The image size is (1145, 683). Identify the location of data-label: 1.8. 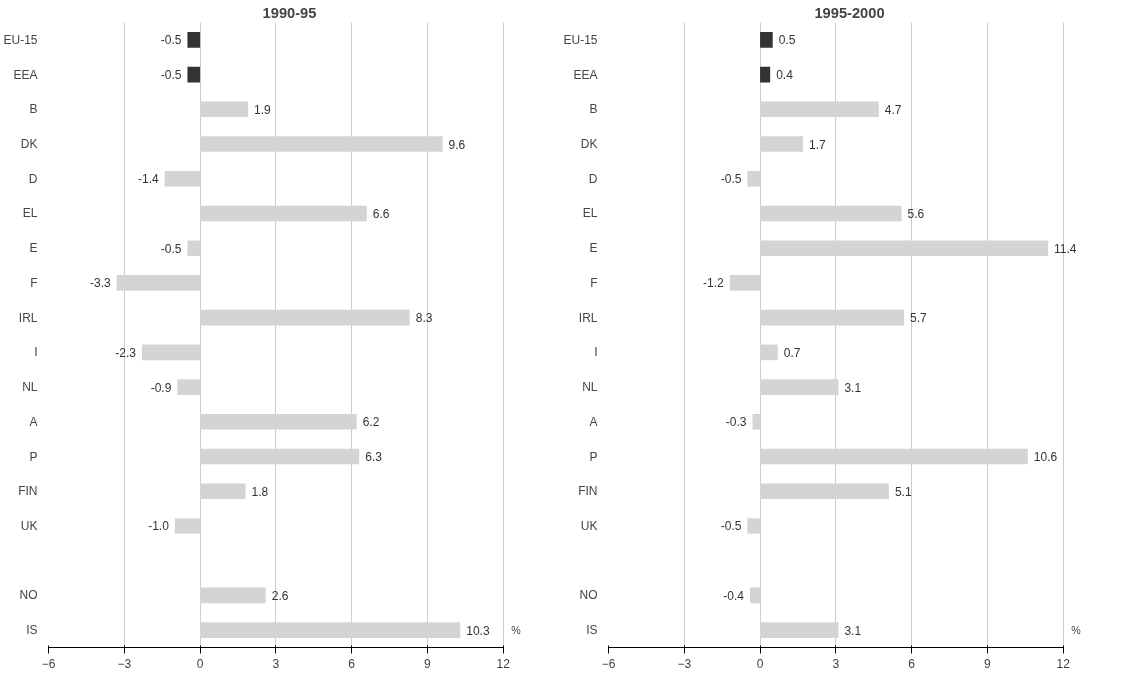
(260, 491).